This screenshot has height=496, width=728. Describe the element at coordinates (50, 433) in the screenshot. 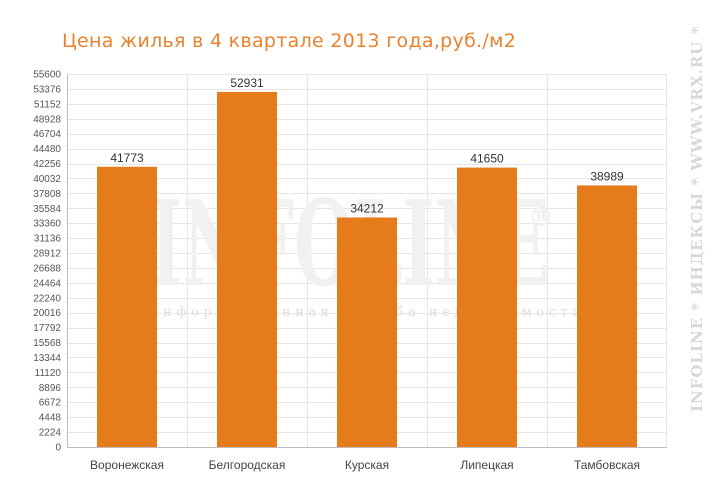

I see `y-tick-label: 2224` at that location.